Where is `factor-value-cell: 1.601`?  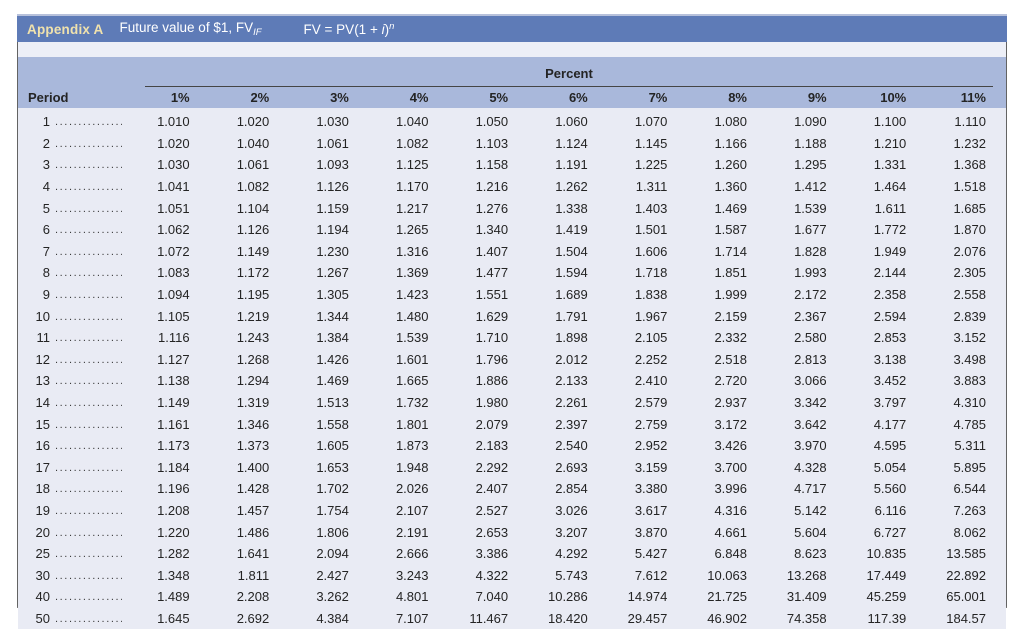
factor-value-cell: 1.601 is located at coordinates (412, 359).